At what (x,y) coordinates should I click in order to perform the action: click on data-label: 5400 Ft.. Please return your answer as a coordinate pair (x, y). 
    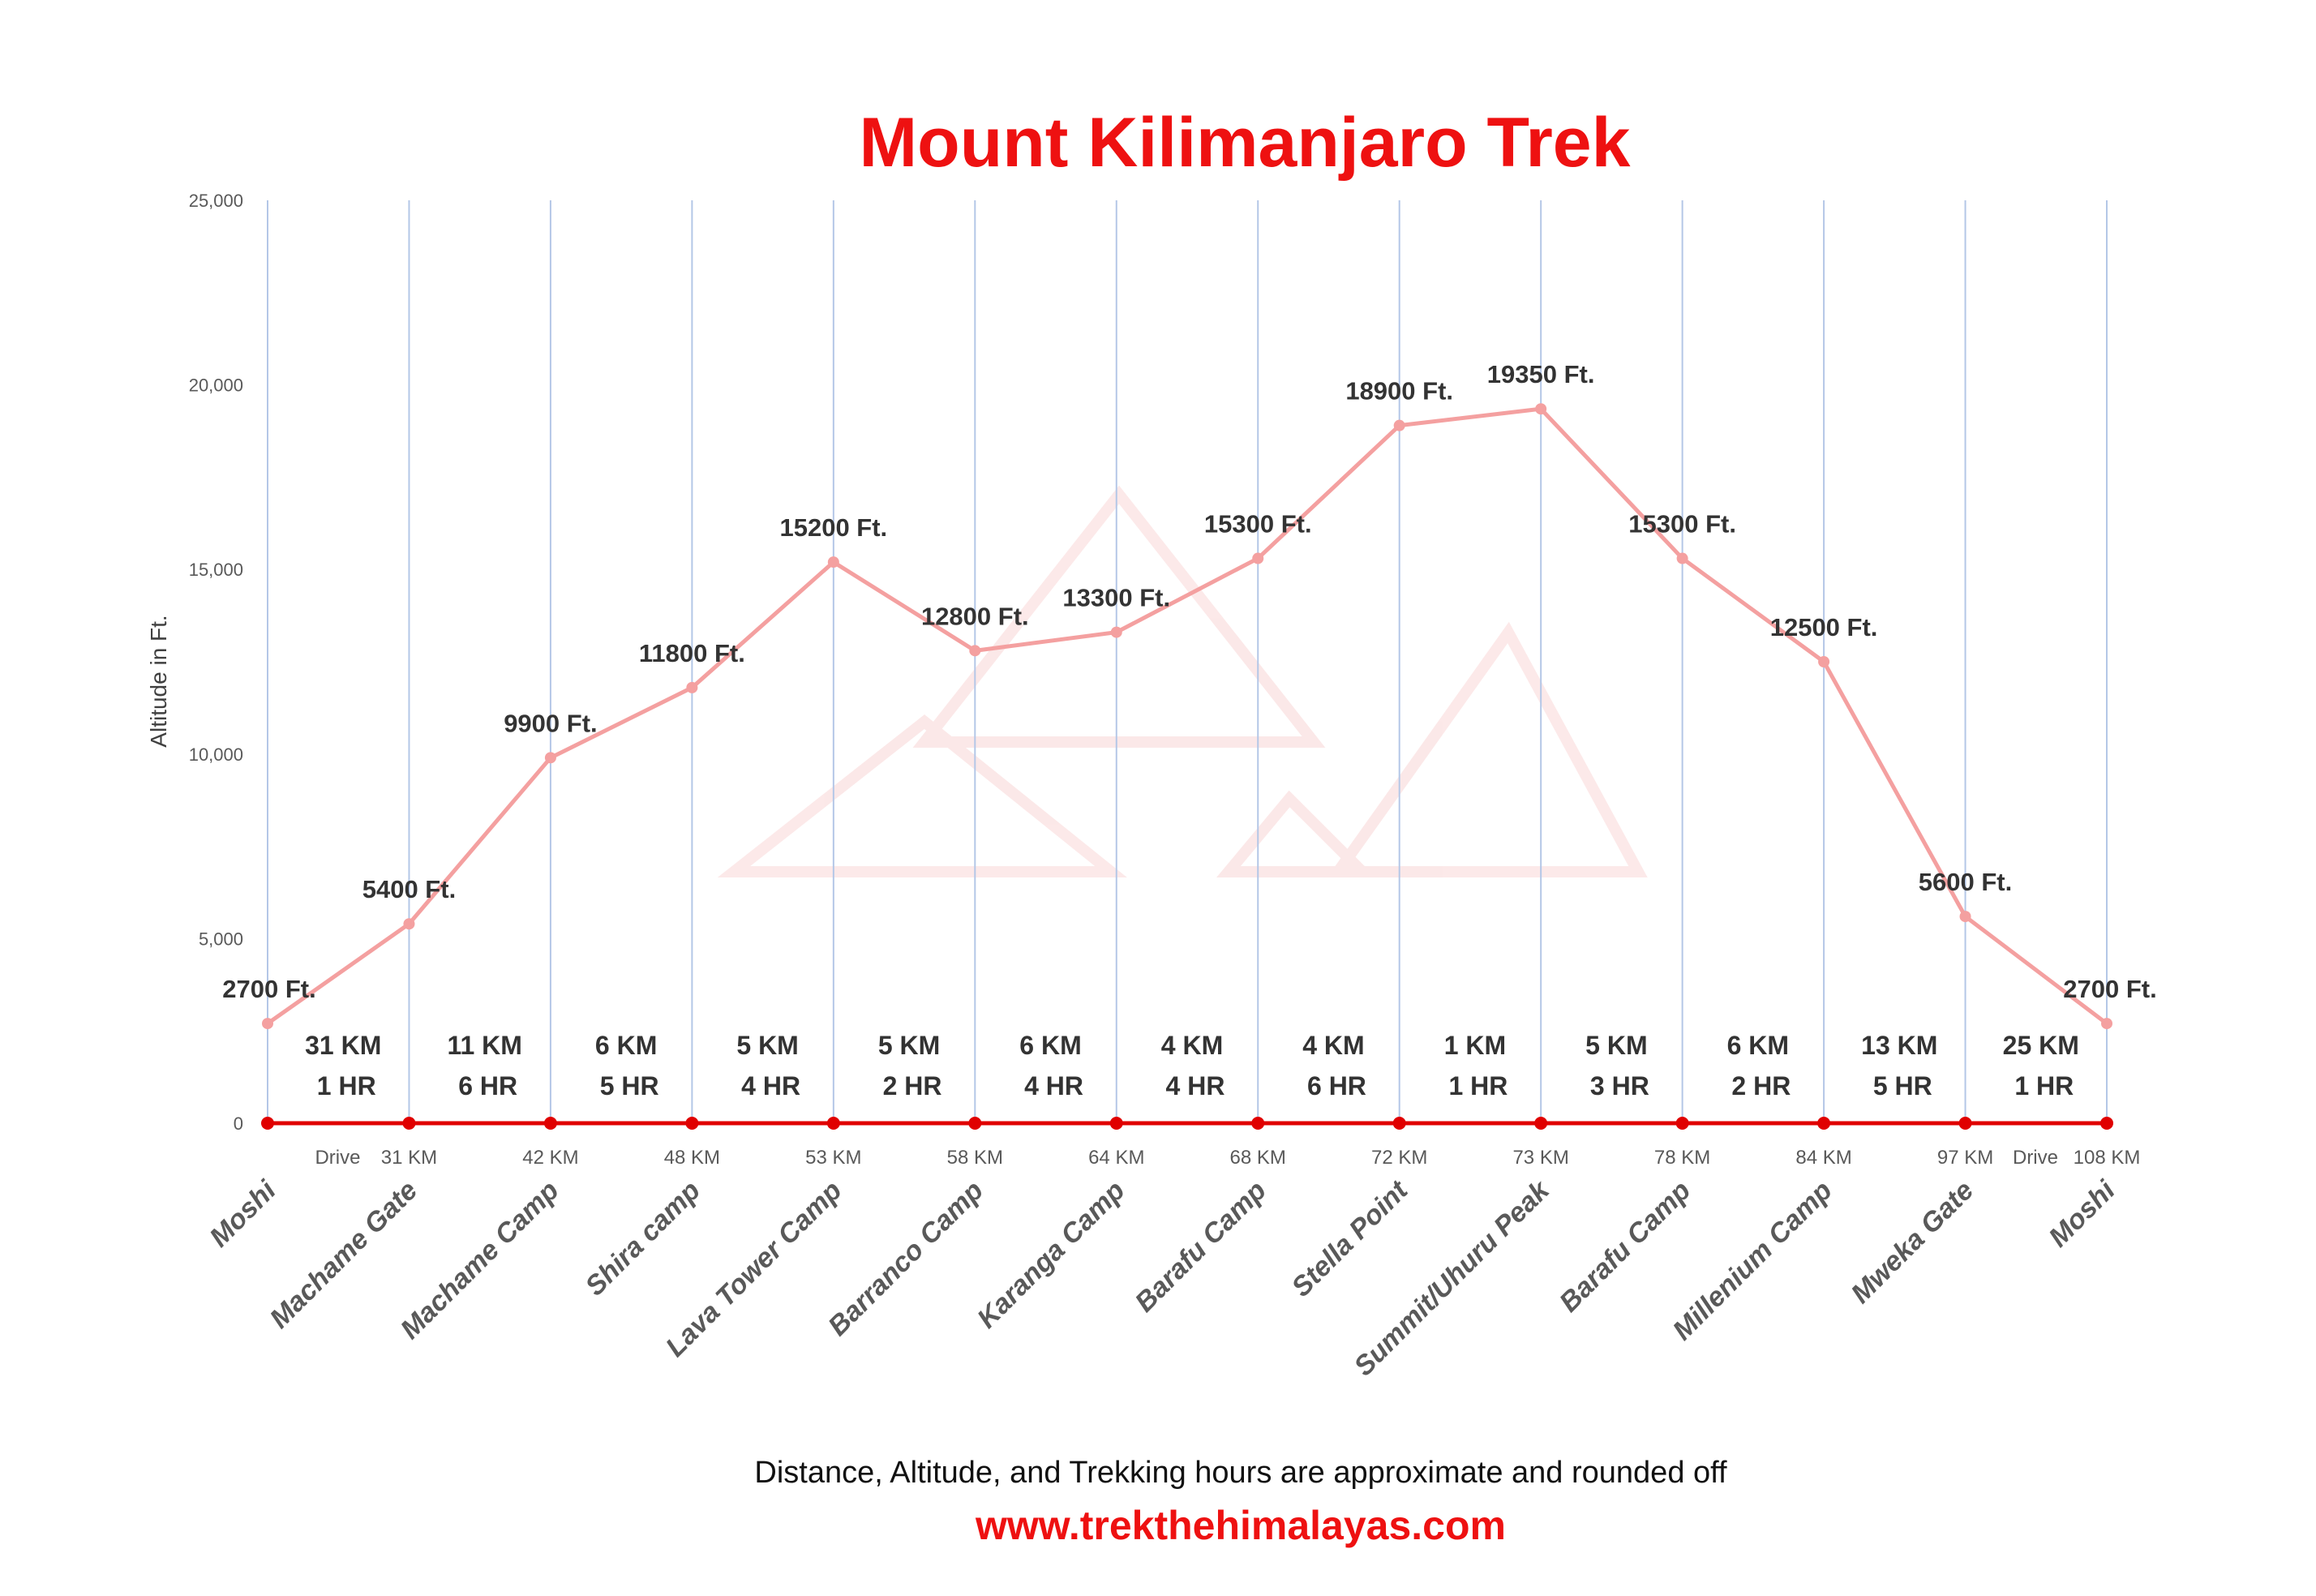
    Looking at the image, I should click on (409, 889).